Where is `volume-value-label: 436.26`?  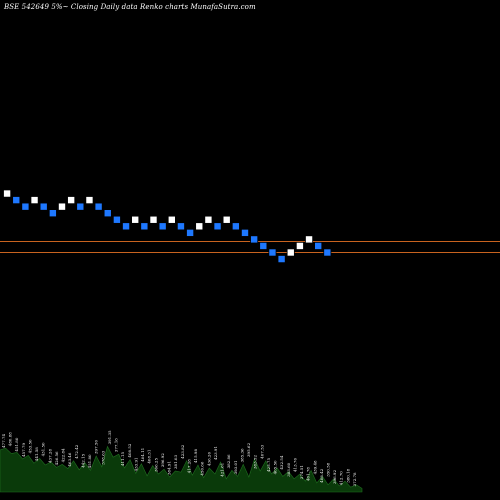 volume-value-label: 436.26 is located at coordinates (208, 459).